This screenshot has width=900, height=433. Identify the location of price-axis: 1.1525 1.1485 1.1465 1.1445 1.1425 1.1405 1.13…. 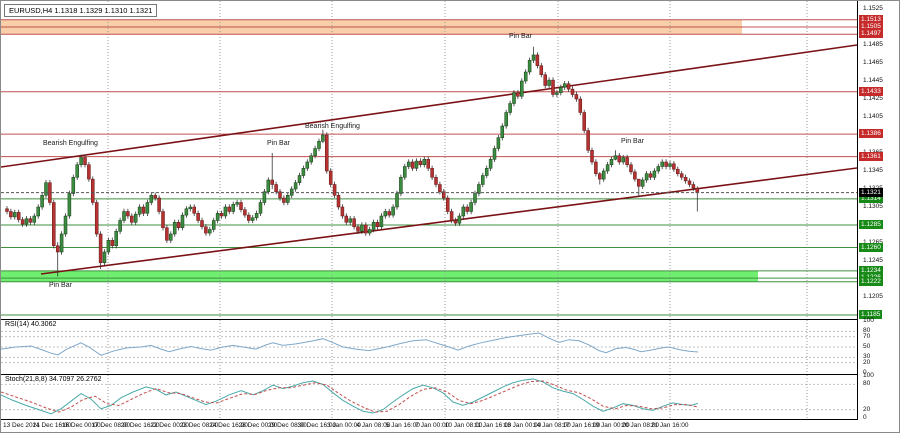
(878, 211).